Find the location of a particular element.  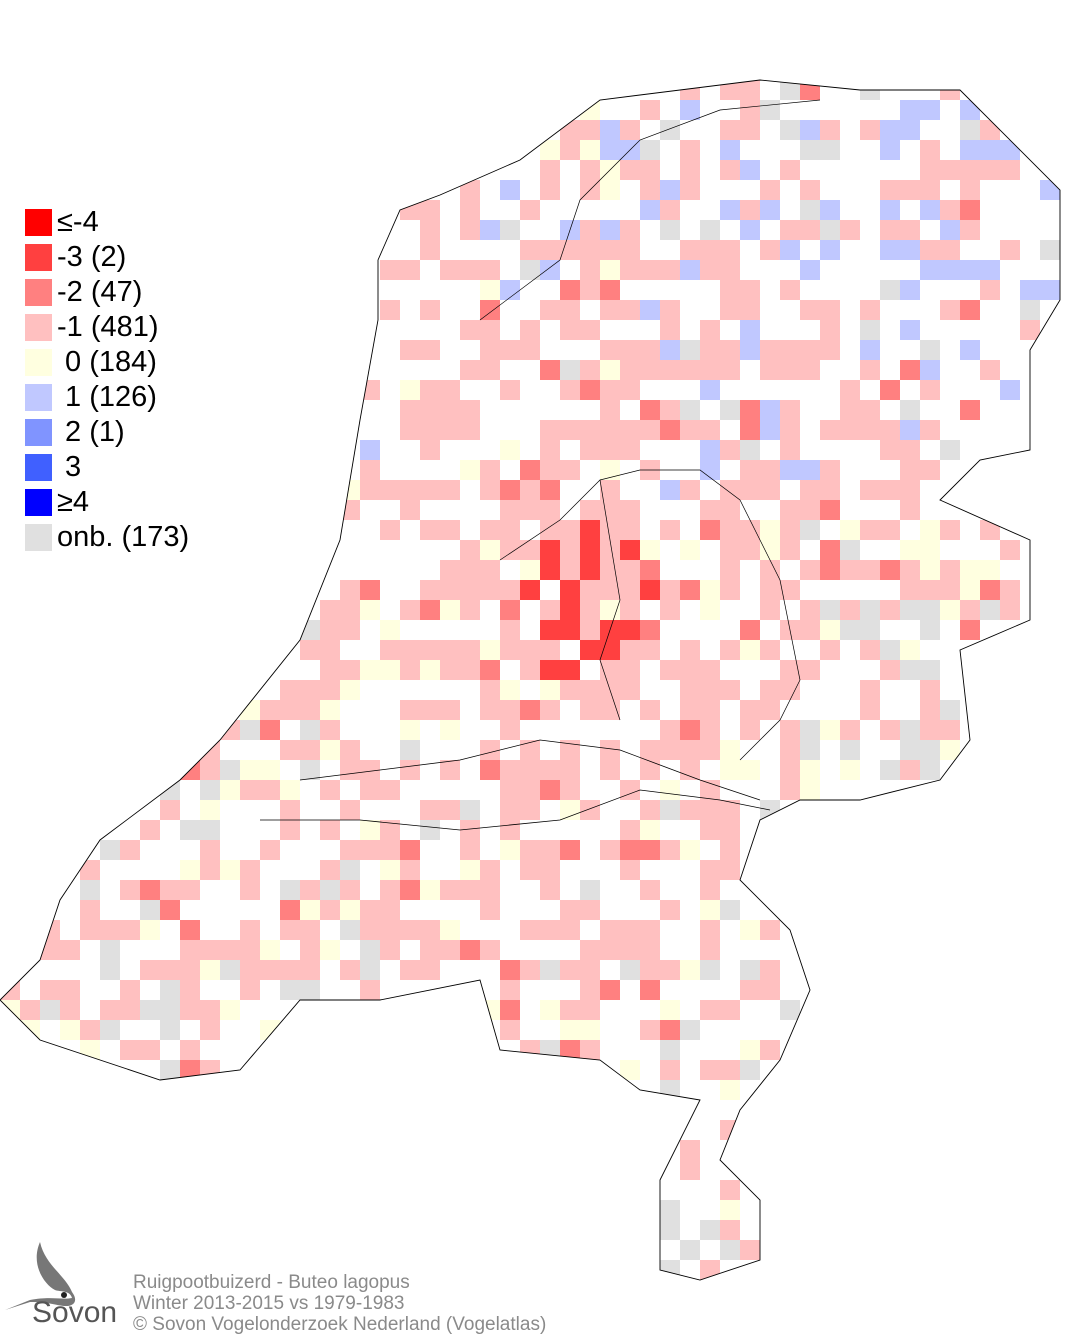

legend-item: -1 (481) is located at coordinates (107, 327).